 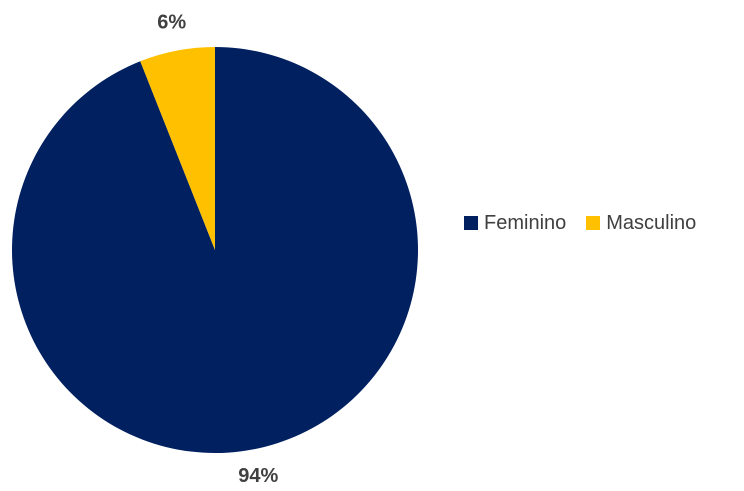 What do you see at coordinates (258, 476) in the screenshot?
I see `data-label-feminino: 94%` at bounding box center [258, 476].